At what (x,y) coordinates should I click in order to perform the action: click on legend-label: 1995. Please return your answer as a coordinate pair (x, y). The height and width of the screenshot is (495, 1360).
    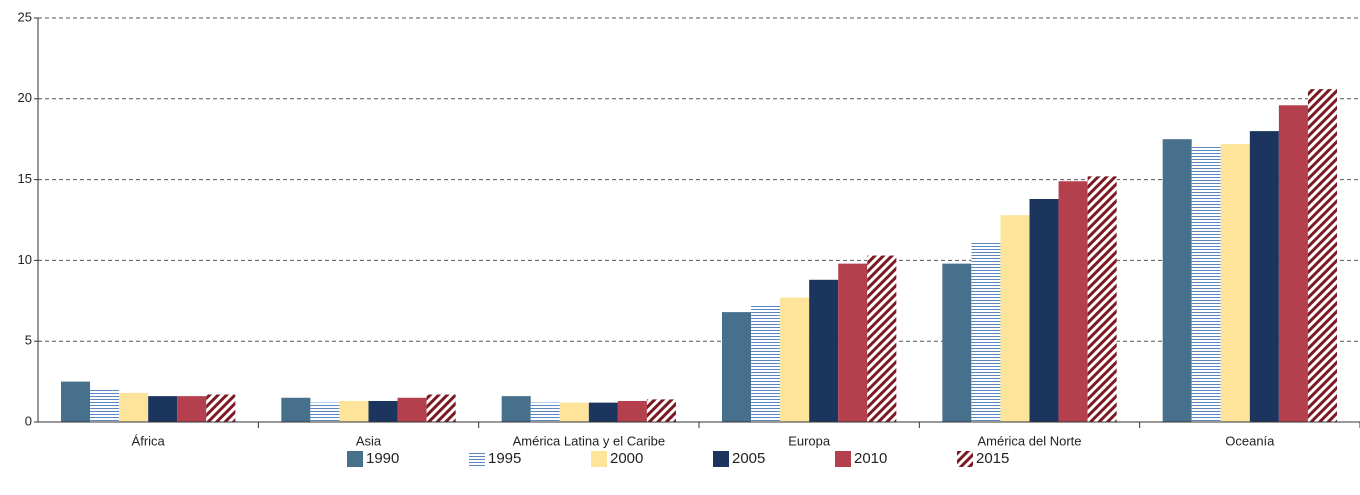
    Looking at the image, I should click on (504, 458).